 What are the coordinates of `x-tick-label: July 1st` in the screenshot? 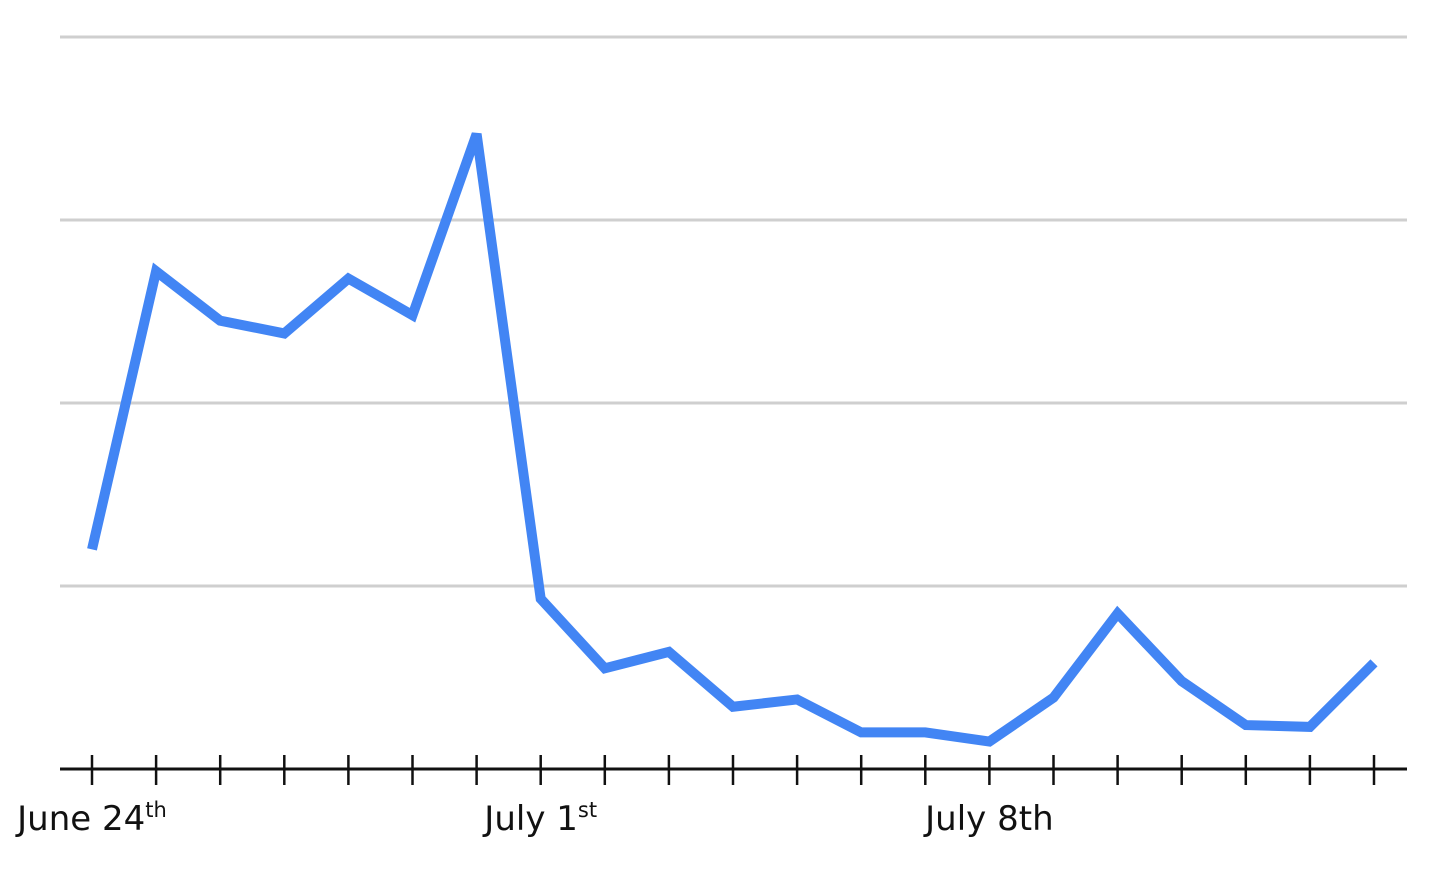 It's located at (539, 818).